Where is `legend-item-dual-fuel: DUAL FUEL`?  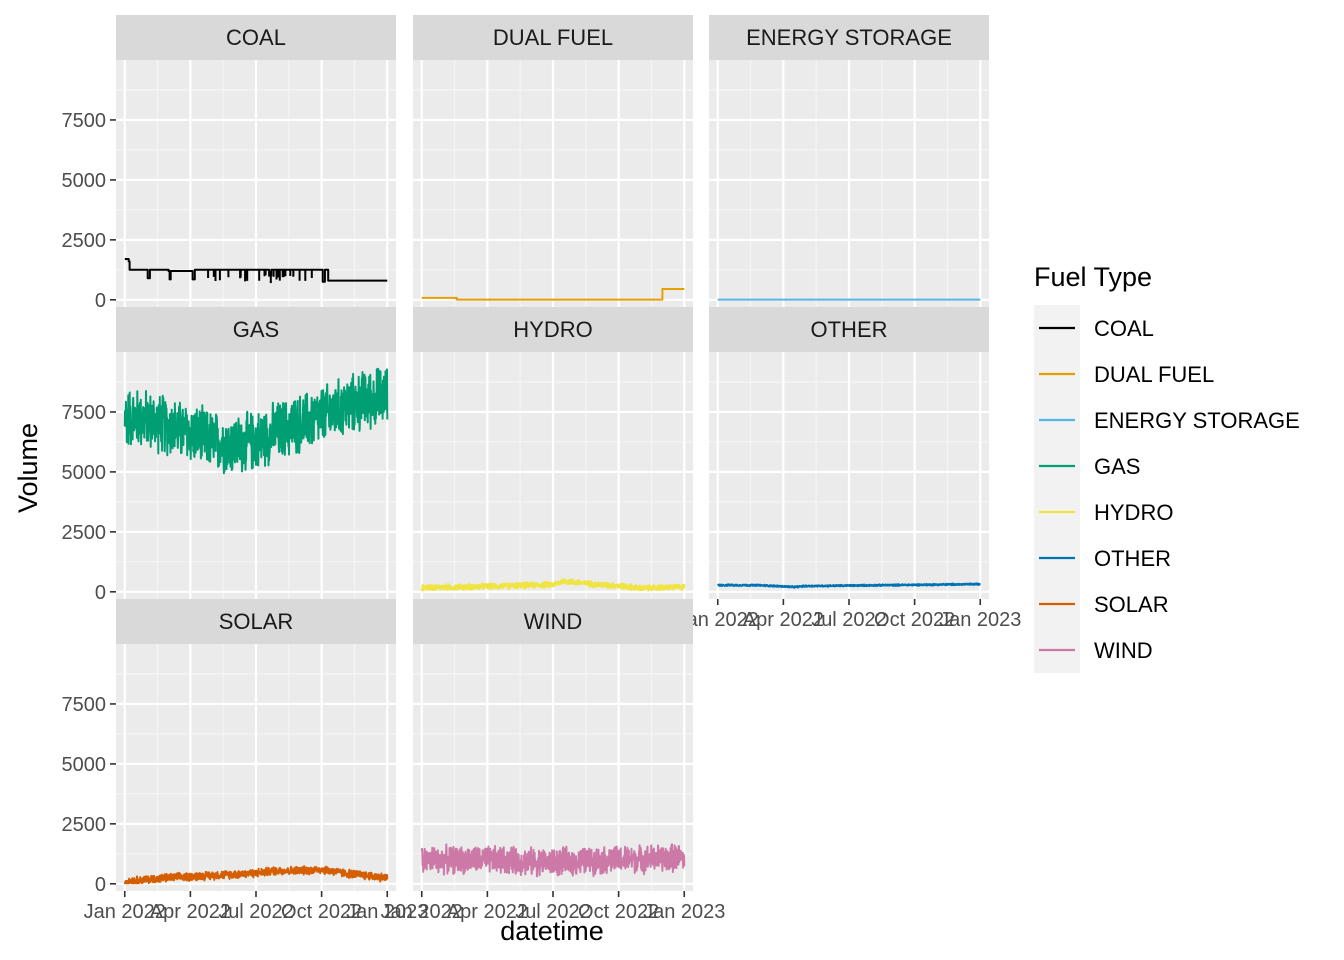 legend-item-dual-fuel: DUAL FUEL is located at coordinates (1126, 374).